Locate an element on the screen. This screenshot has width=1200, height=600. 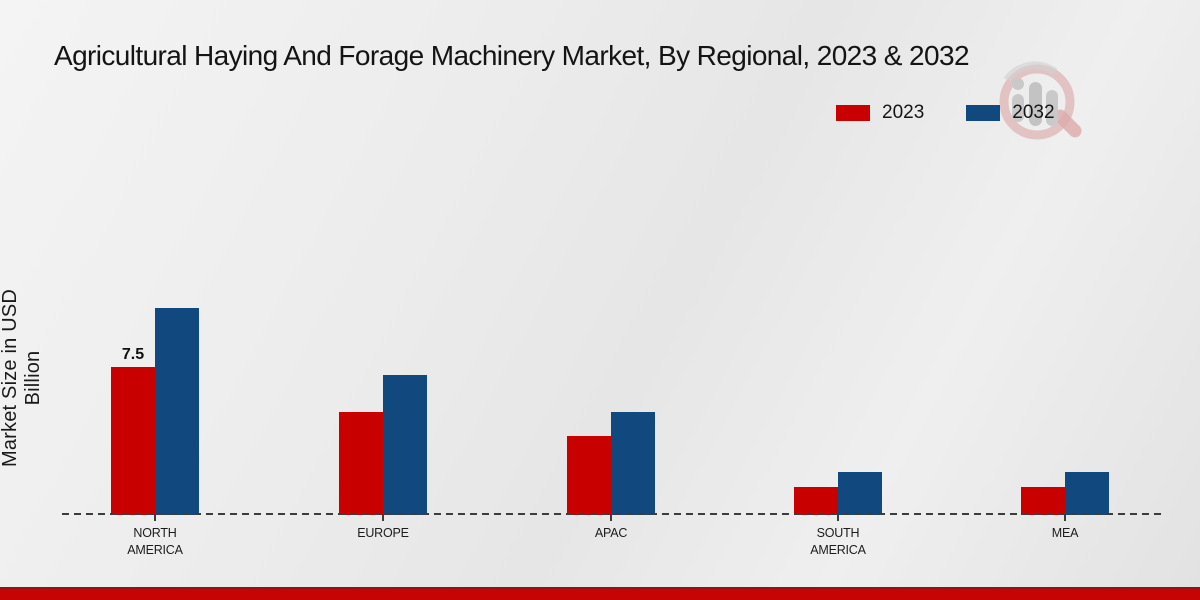
bar-2032-europe is located at coordinates (405, 445).